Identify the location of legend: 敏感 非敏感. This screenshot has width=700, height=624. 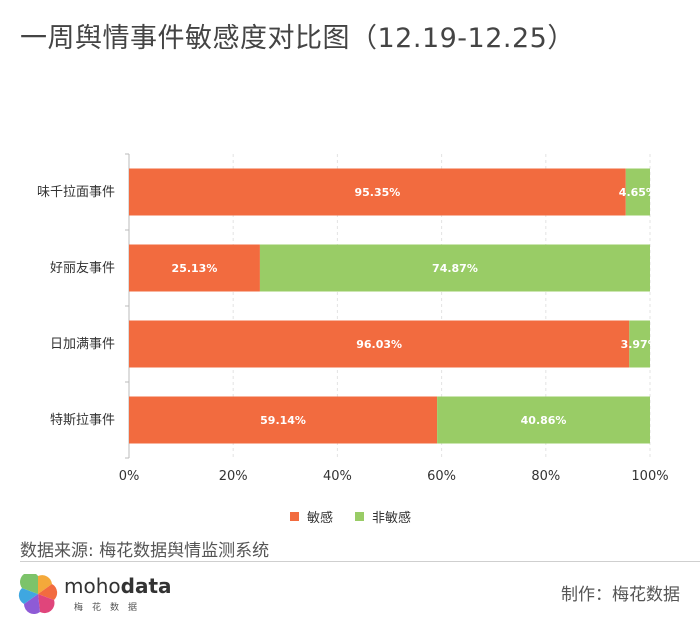
(350, 516).